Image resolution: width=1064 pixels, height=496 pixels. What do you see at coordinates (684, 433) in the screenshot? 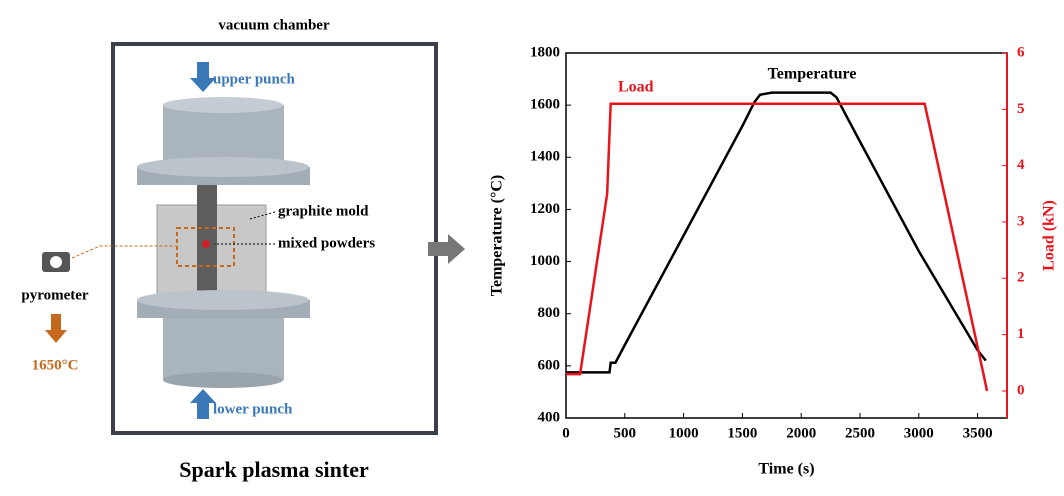
I see `x-tick-label: 1000` at bounding box center [684, 433].